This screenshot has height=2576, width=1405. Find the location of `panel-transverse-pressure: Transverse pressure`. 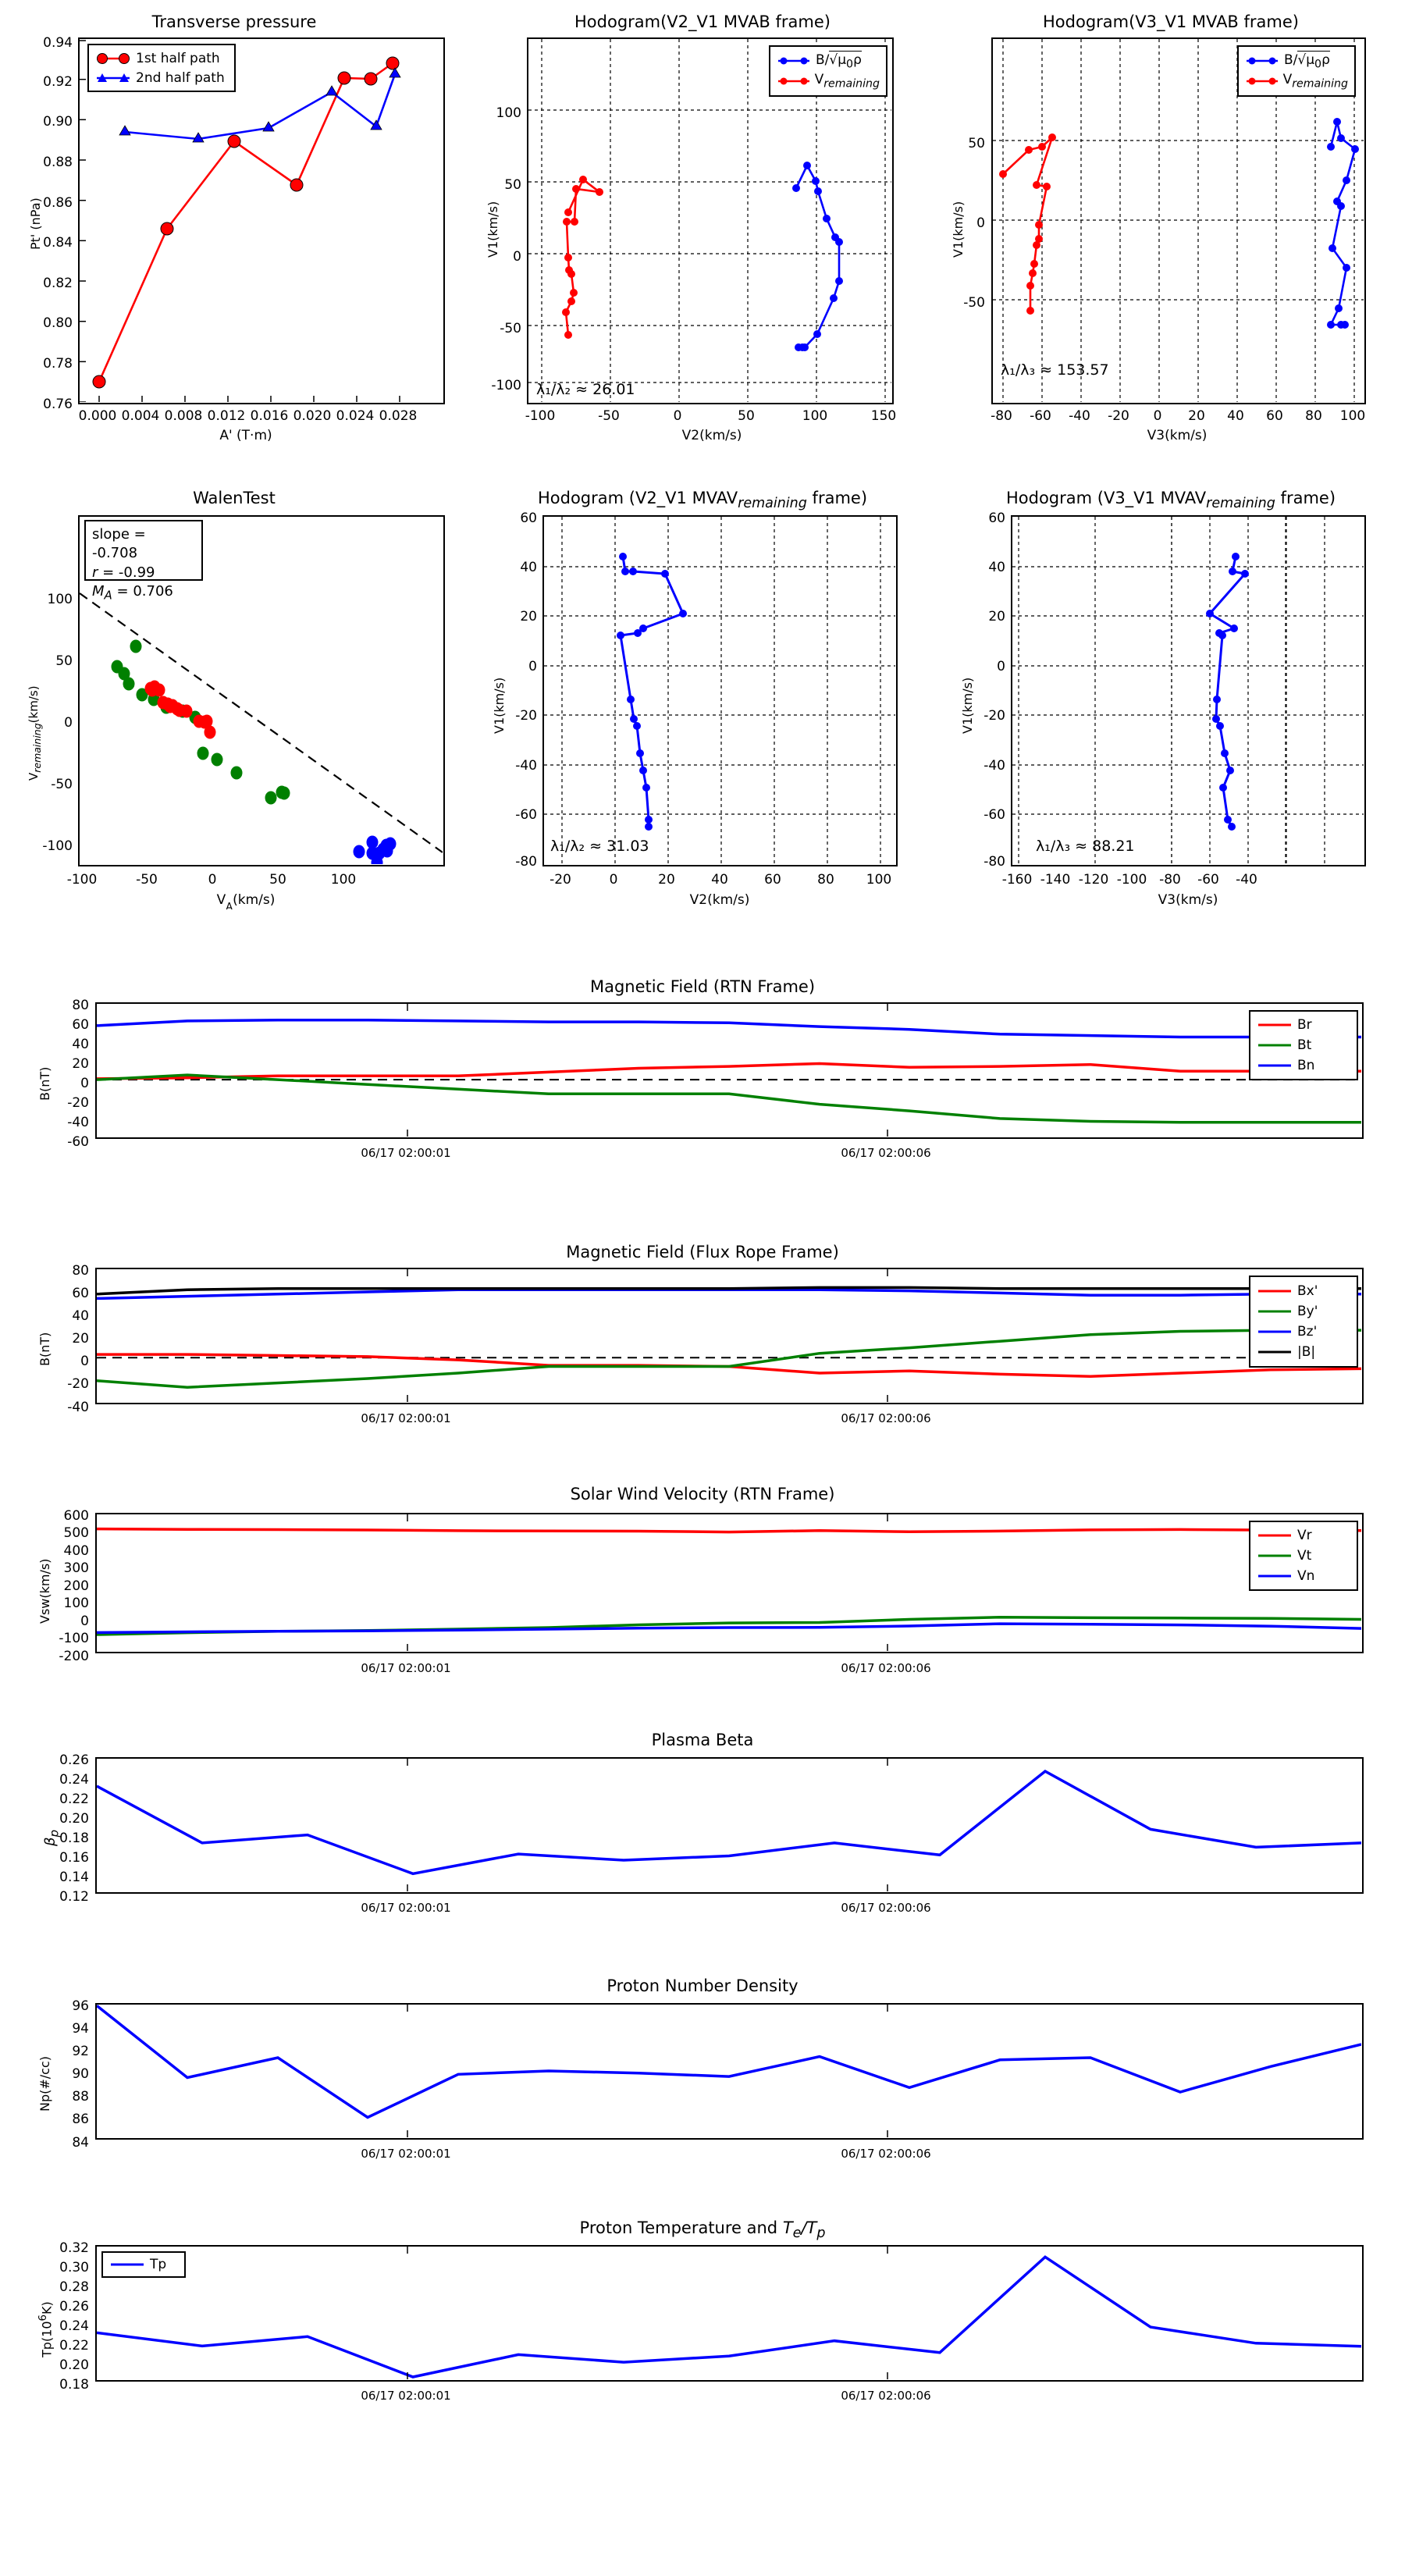

panel-transverse-pressure: Transverse pressure is located at coordinates (234, 230).